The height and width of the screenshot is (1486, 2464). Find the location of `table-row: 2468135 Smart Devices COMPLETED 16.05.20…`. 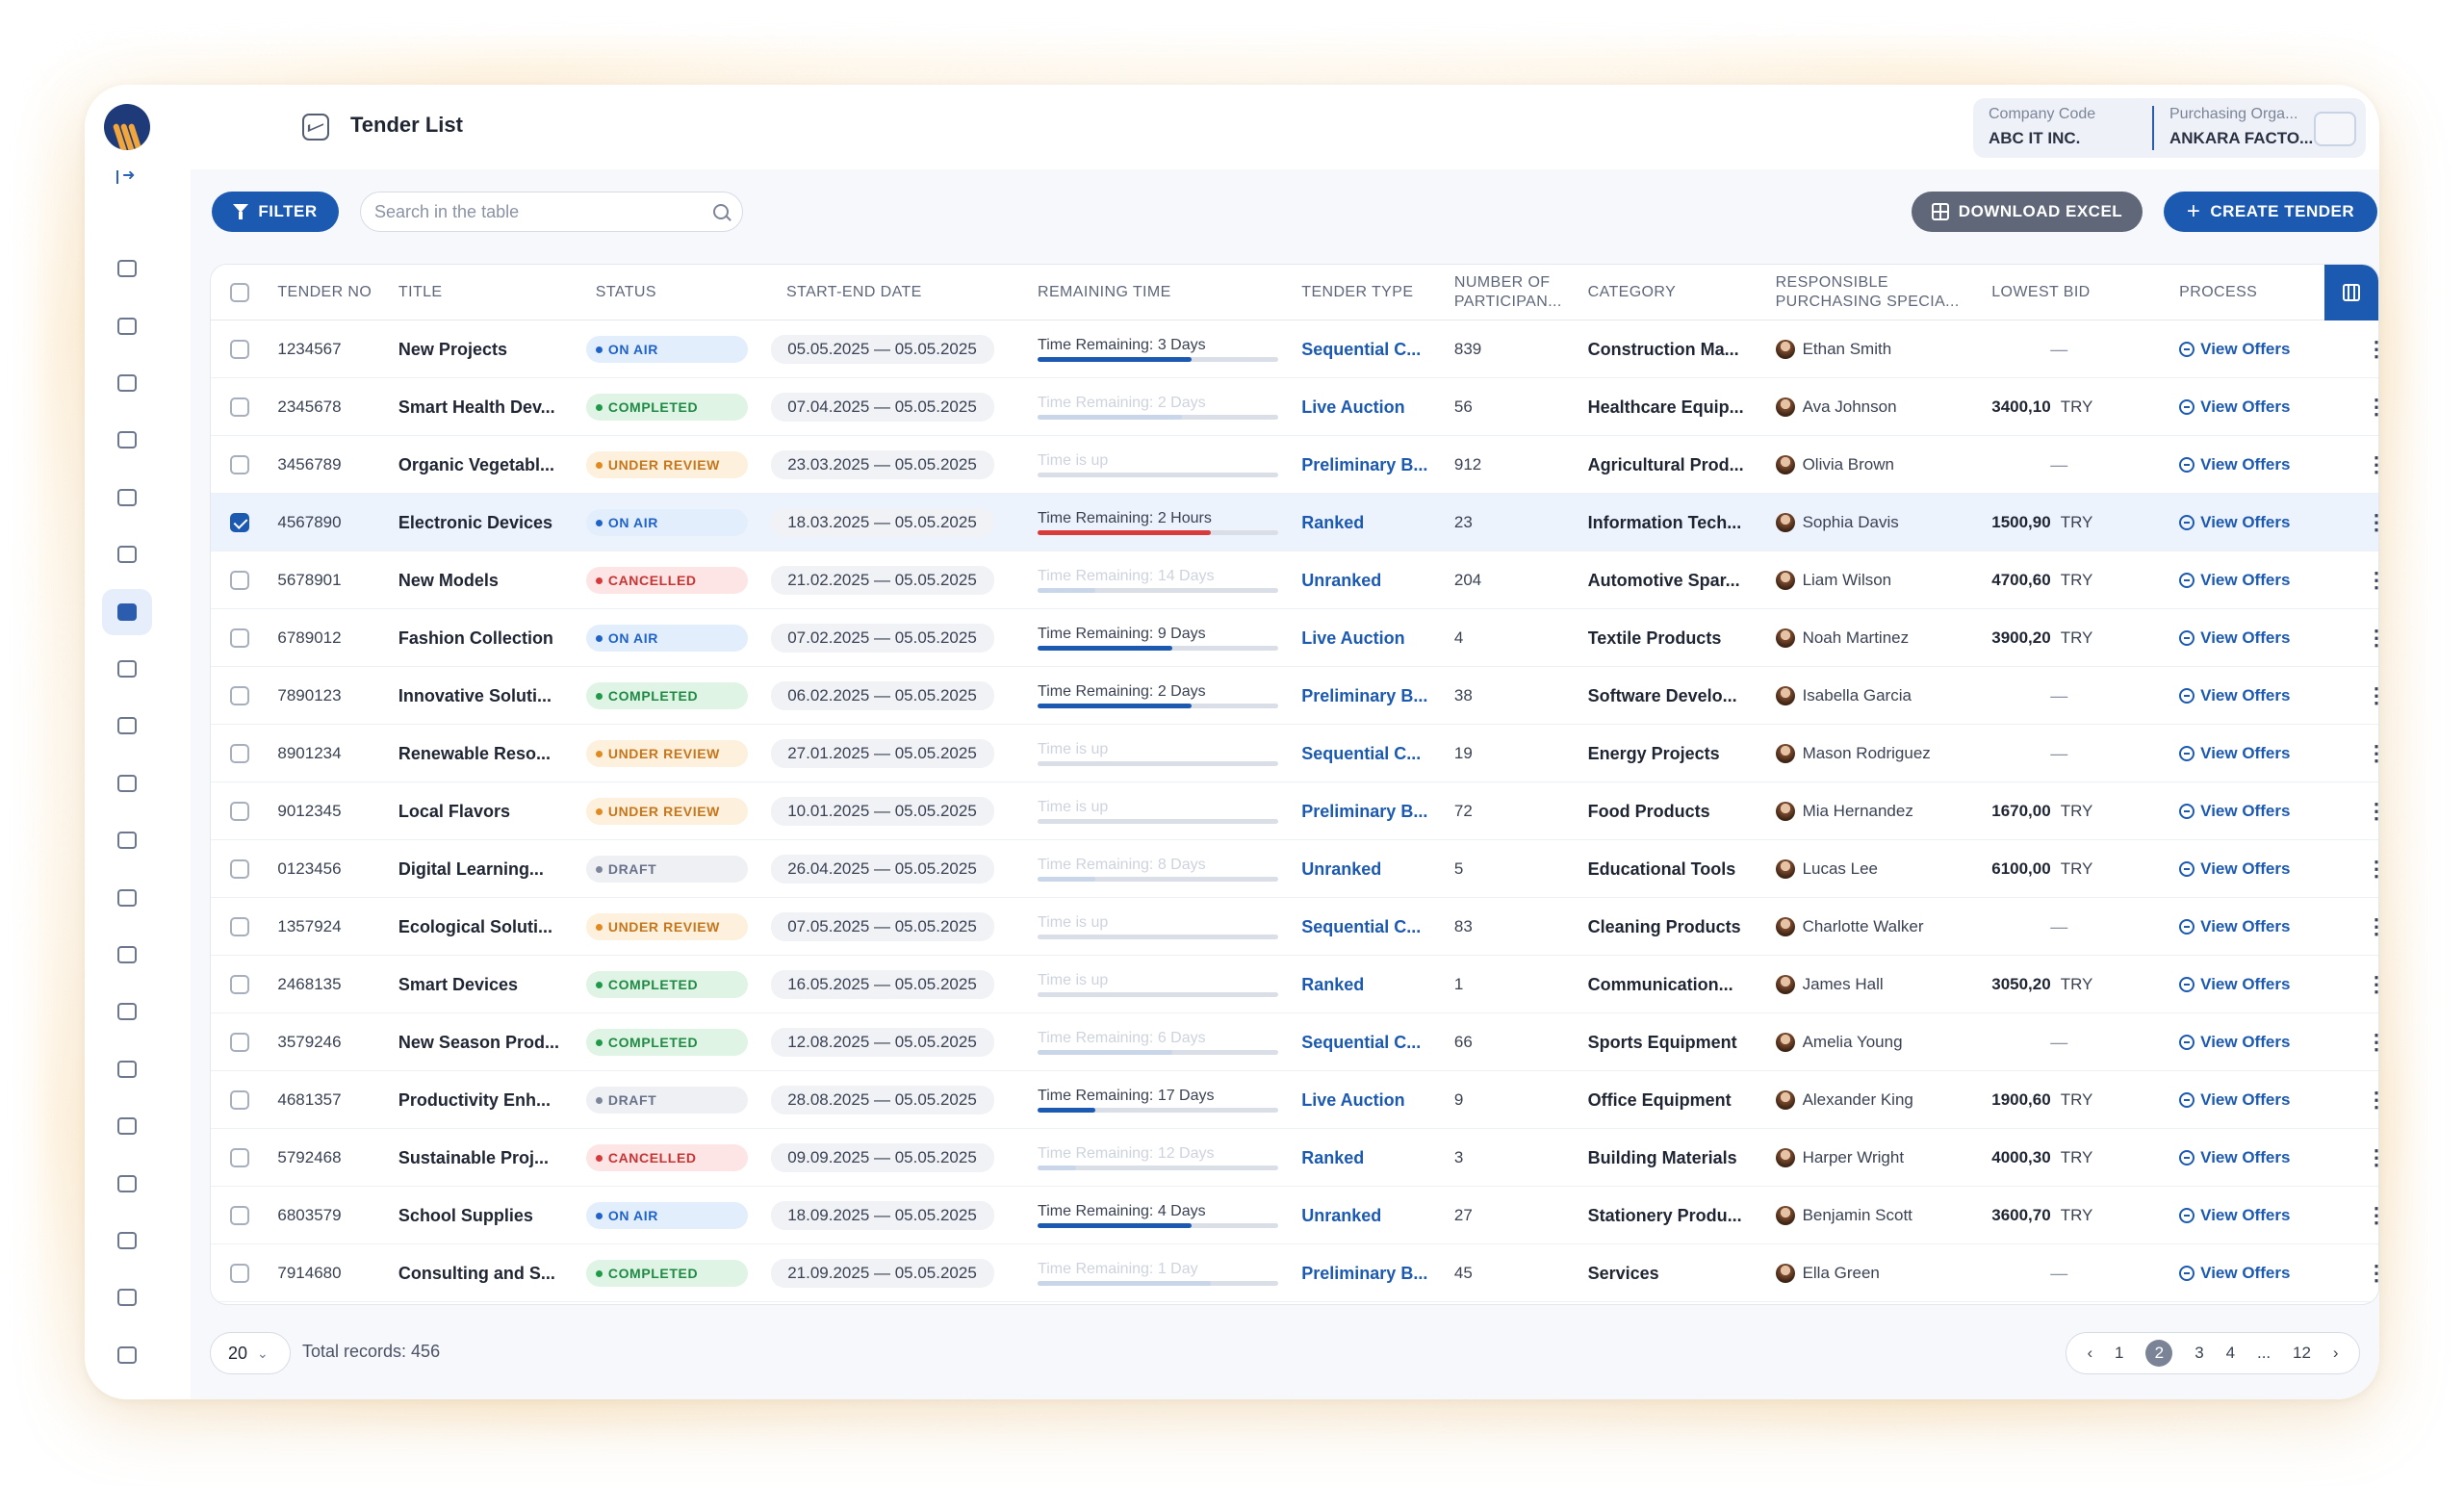

table-row: 2468135 Smart Devices COMPLETED 16.05.20… is located at coordinates (1294, 984).